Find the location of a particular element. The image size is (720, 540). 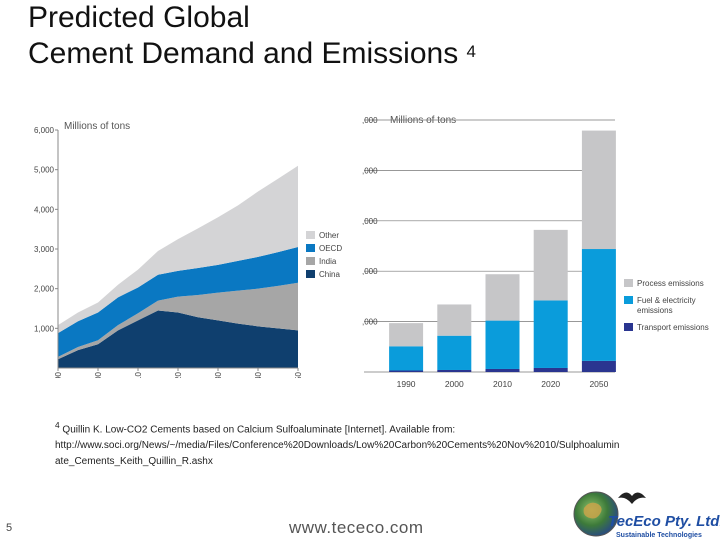

bar-2010-transport-emissions is located at coordinates (502, 370).